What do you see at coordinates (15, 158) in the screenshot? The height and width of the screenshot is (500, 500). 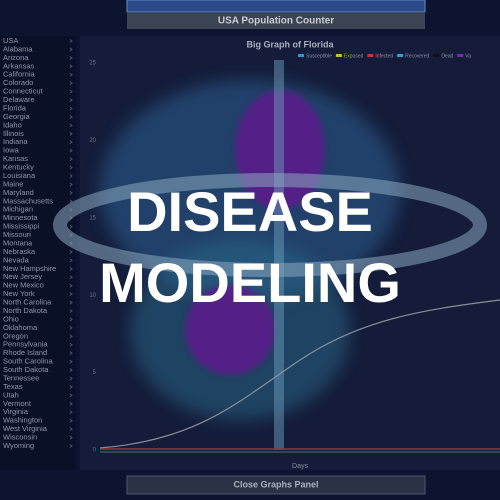 I see `state-item: Kansas` at bounding box center [15, 158].